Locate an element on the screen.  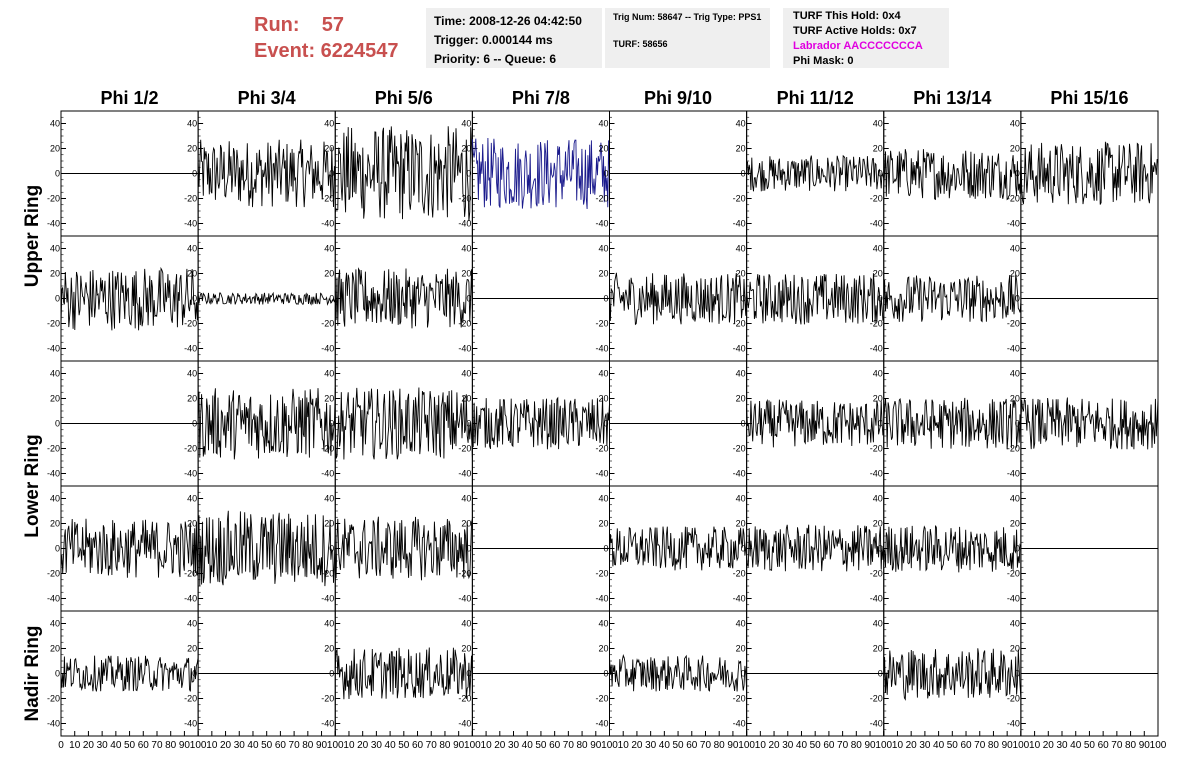
ring-label: Upper Ring is located at coordinates (32, 236).